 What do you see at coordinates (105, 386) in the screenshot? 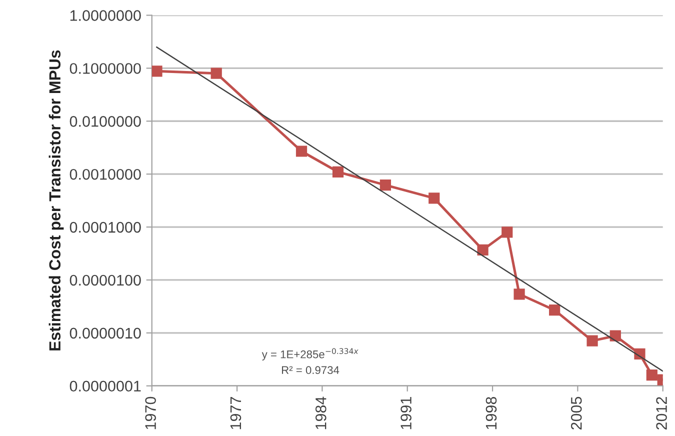
I see `y-tick-label: 0.0000001` at bounding box center [105, 386].